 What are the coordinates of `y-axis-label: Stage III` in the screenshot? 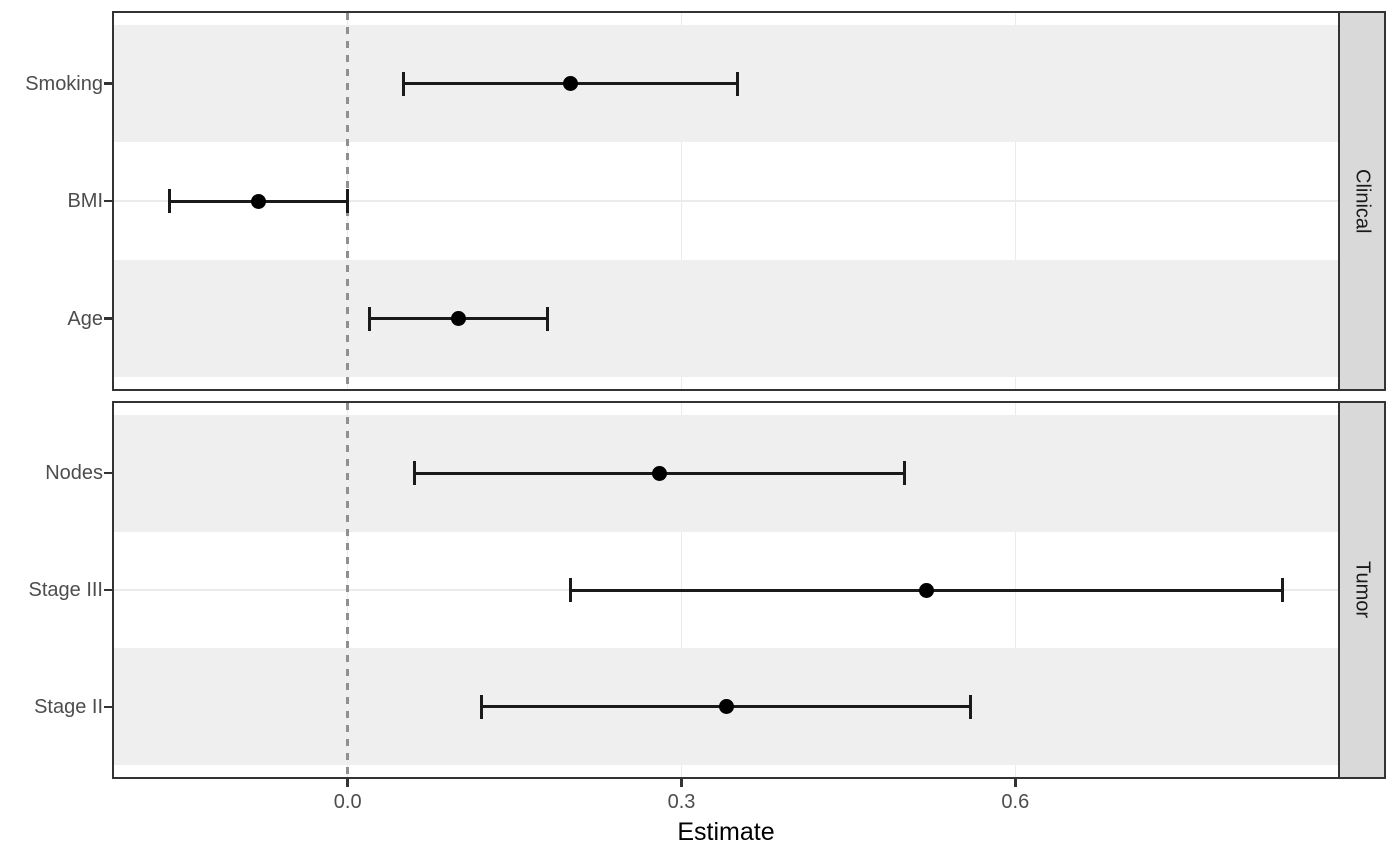 It's located at (66, 590).